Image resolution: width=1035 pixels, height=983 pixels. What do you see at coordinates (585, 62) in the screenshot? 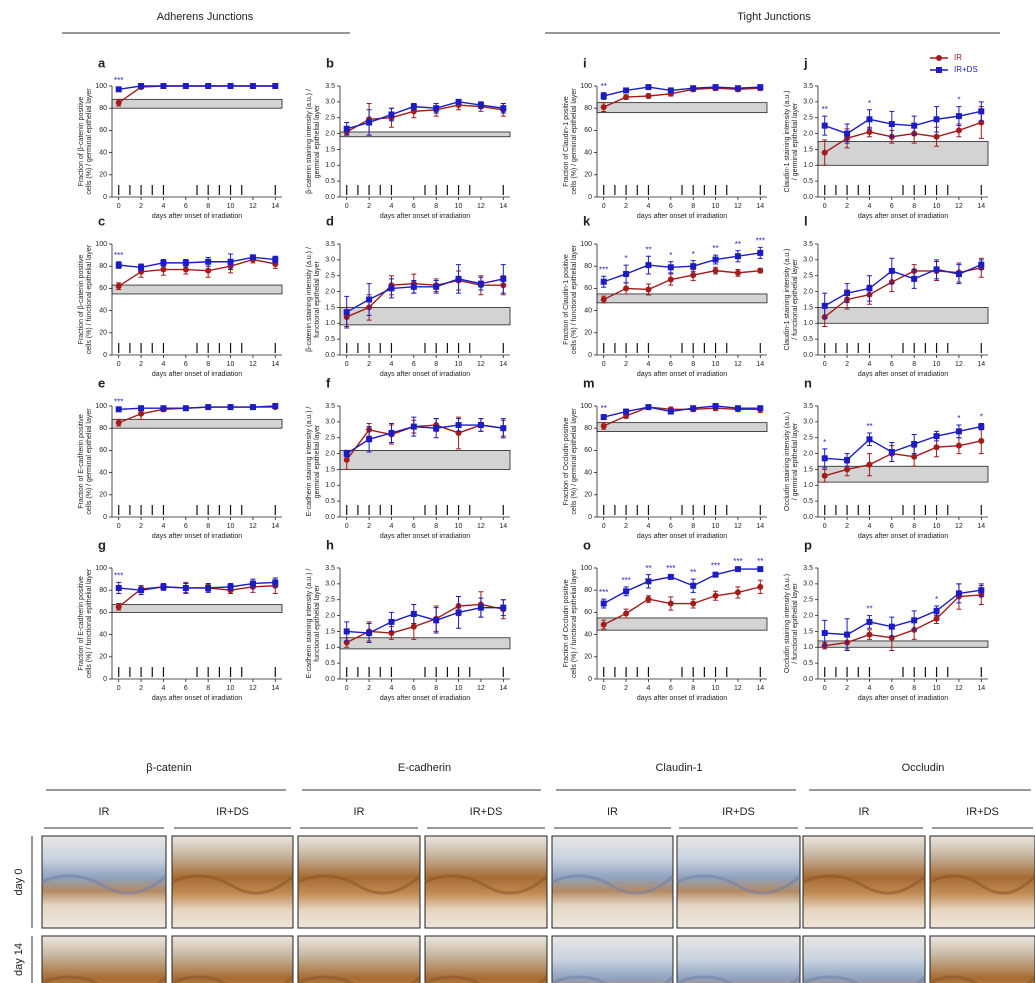
I see `panel-letter: i` at bounding box center [585, 62].